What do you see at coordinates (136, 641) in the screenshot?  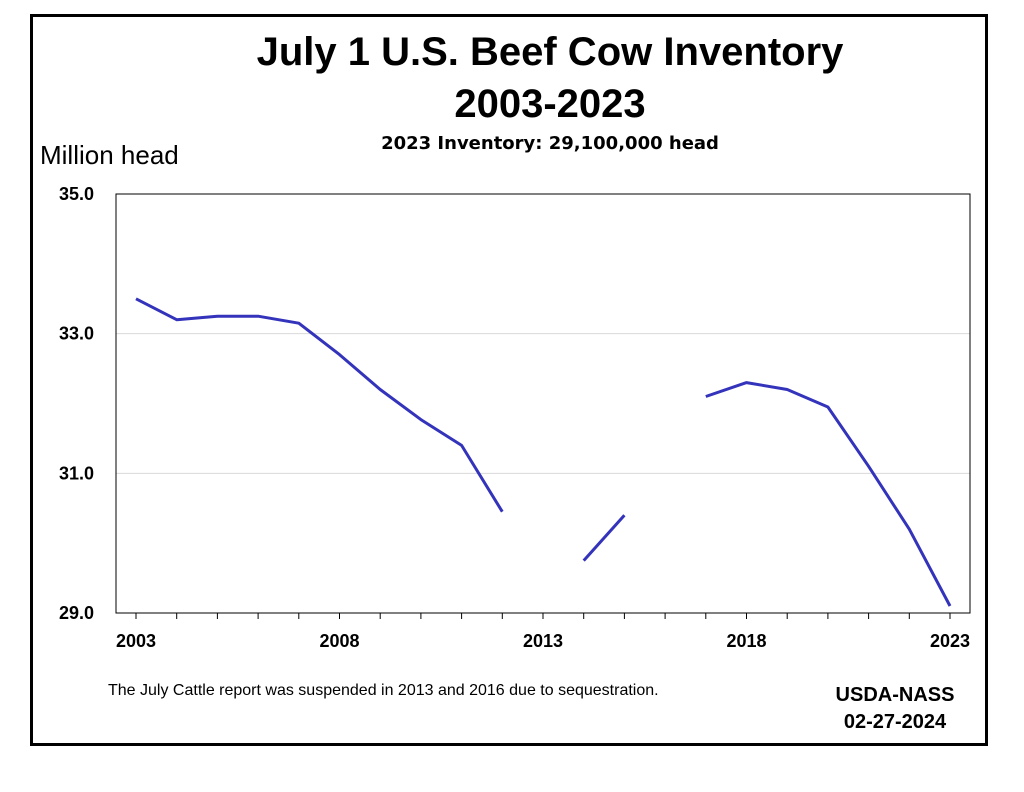 I see `x-tick-label-0: 2003` at bounding box center [136, 641].